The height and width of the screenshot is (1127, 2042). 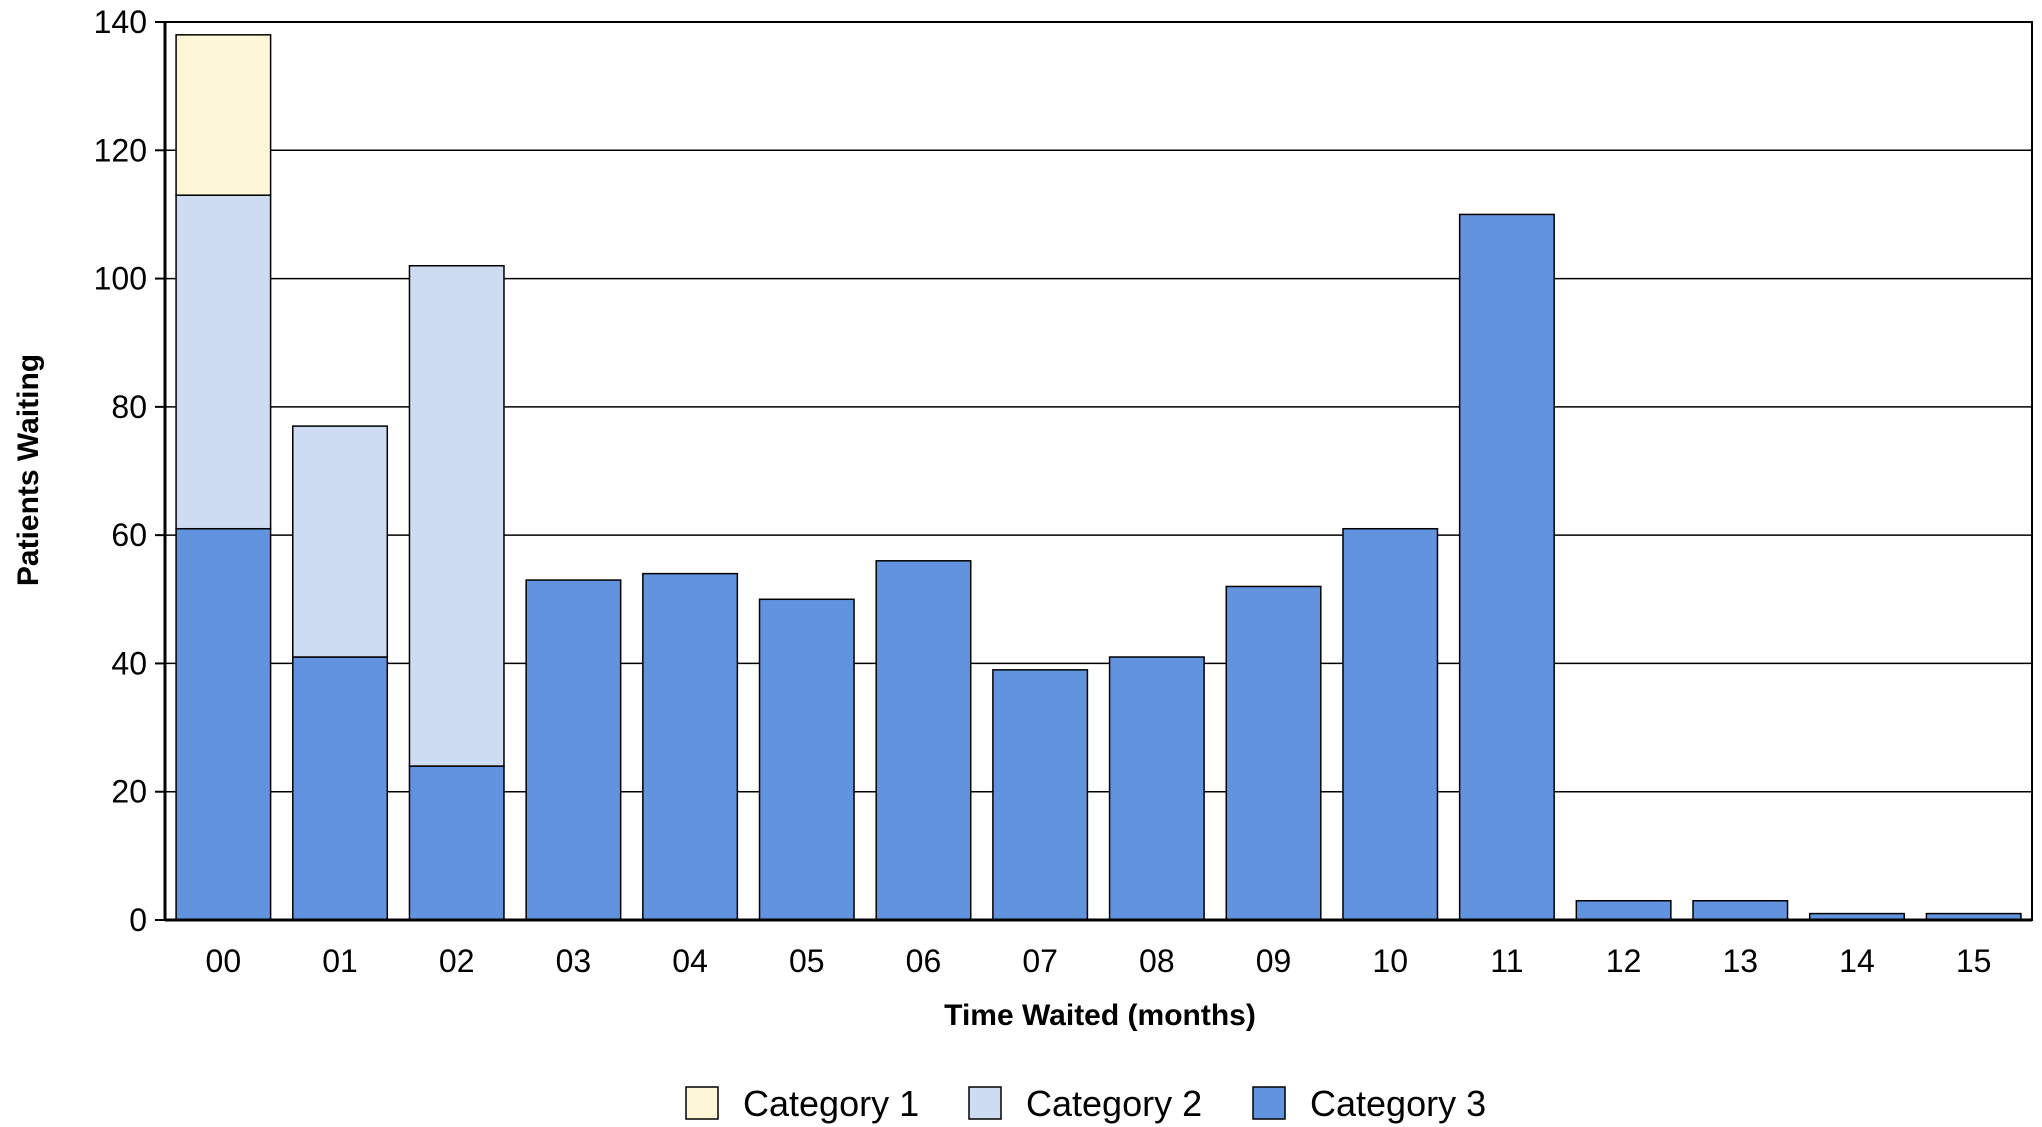 I want to click on x-tick-labels: 00 01 02 03 04 05 06 07 08 09 10 11 12 13 14 15, so click(x=1099, y=961).